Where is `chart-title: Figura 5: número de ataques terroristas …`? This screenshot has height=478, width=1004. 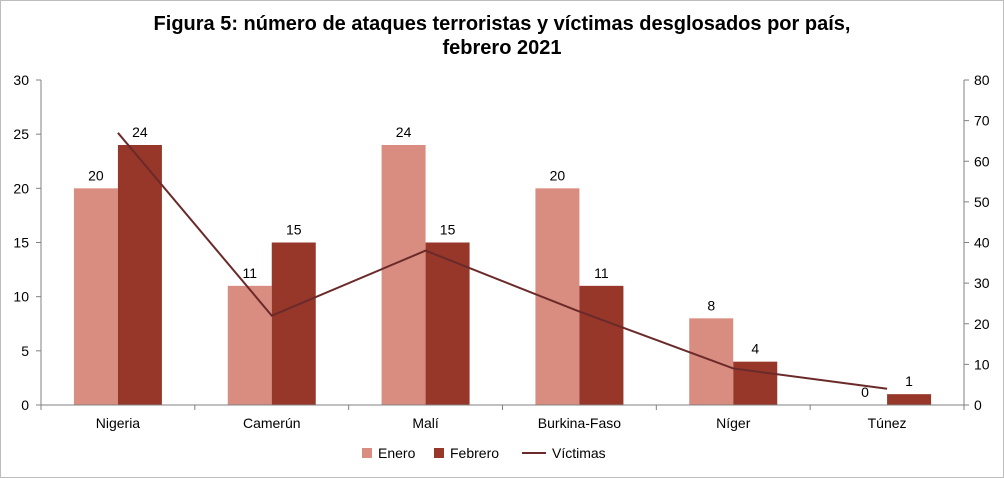
chart-title: Figura 5: número de ataques terroristas … is located at coordinates (502, 36).